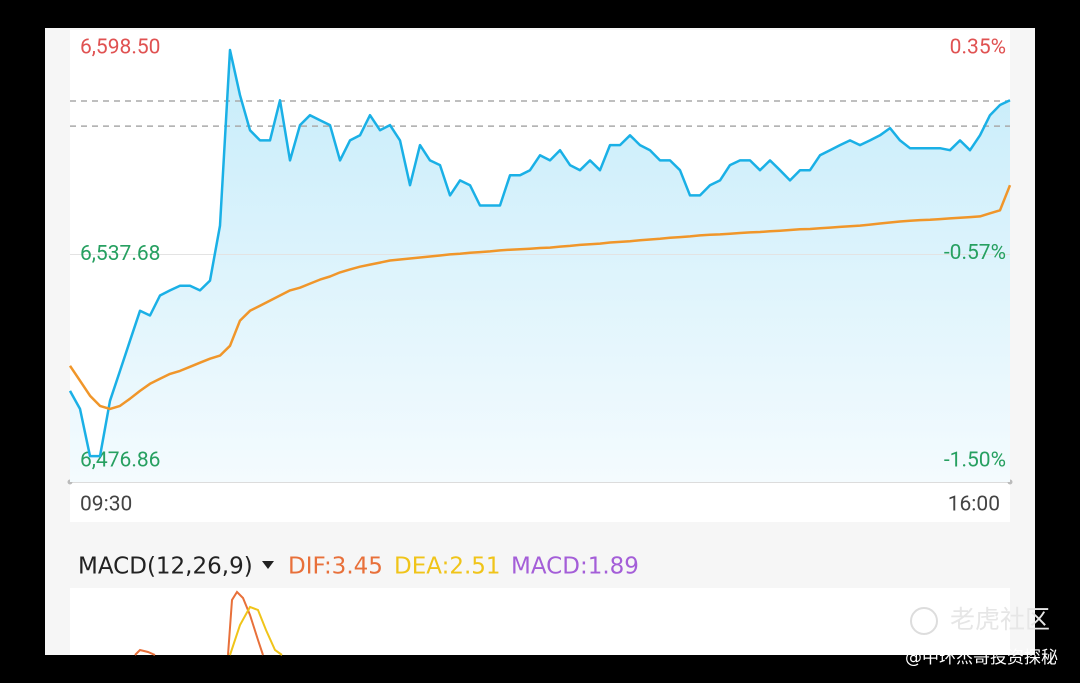 Image resolution: width=1080 pixels, height=683 pixels. What do you see at coordinates (335, 567) in the screenshot?
I see `macd-dif: DIF:3.45` at bounding box center [335, 567].